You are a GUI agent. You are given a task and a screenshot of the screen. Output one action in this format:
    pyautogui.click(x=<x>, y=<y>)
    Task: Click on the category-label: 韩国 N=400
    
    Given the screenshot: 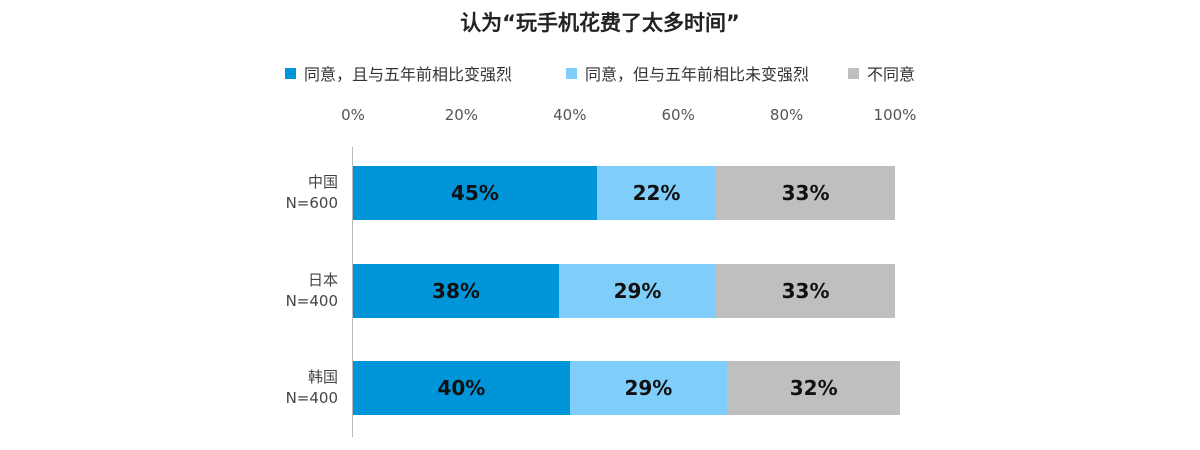 What is the action you would take?
    pyautogui.click(x=294, y=388)
    